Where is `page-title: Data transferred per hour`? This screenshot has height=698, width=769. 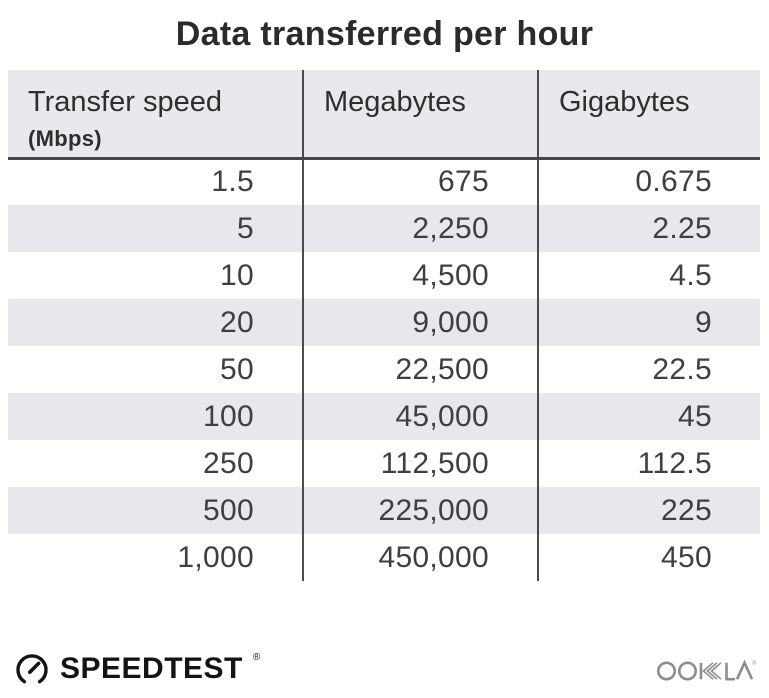 page-title: Data transferred per hour is located at coordinates (384, 34).